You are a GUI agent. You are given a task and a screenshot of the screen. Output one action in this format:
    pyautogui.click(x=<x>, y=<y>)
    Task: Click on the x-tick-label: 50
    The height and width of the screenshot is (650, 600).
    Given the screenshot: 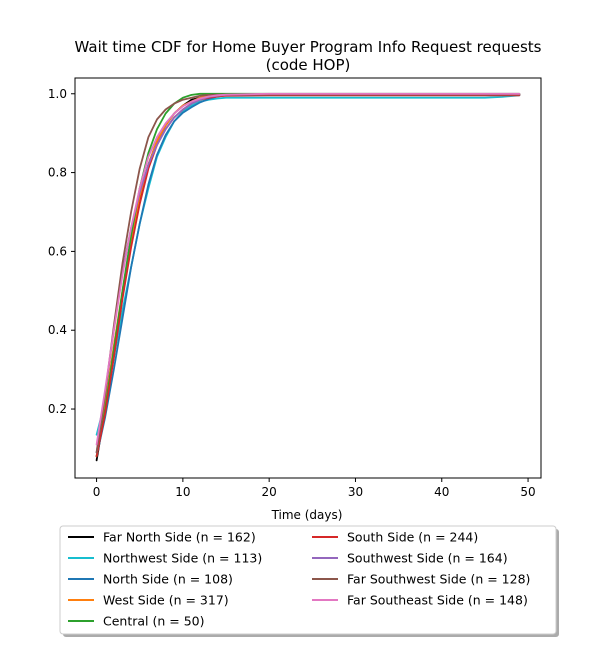 What is the action you would take?
    pyautogui.click(x=527, y=492)
    